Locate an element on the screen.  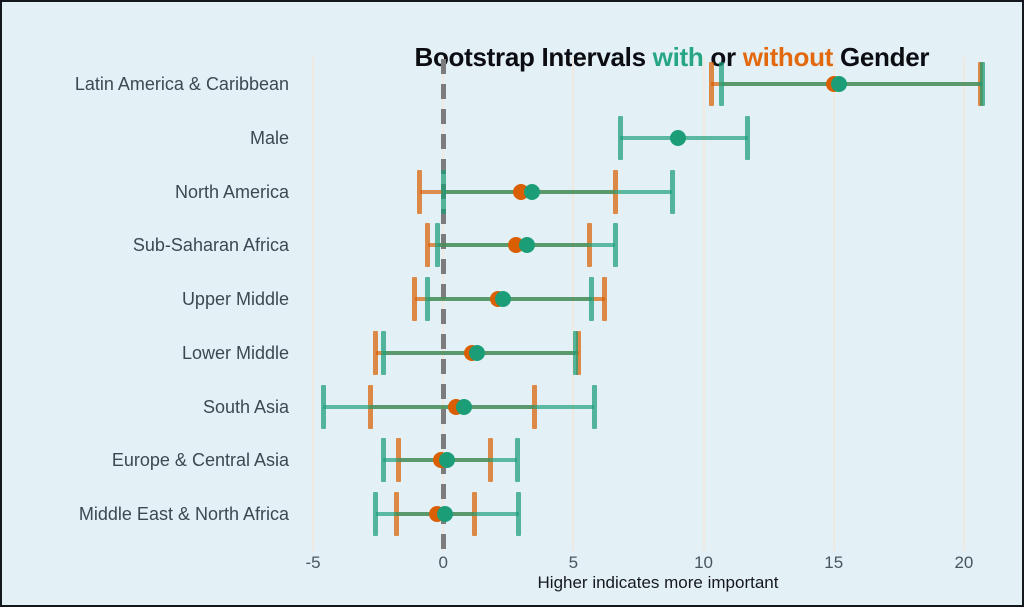
category-label: Middle East & North Africa is located at coordinates (183, 514).